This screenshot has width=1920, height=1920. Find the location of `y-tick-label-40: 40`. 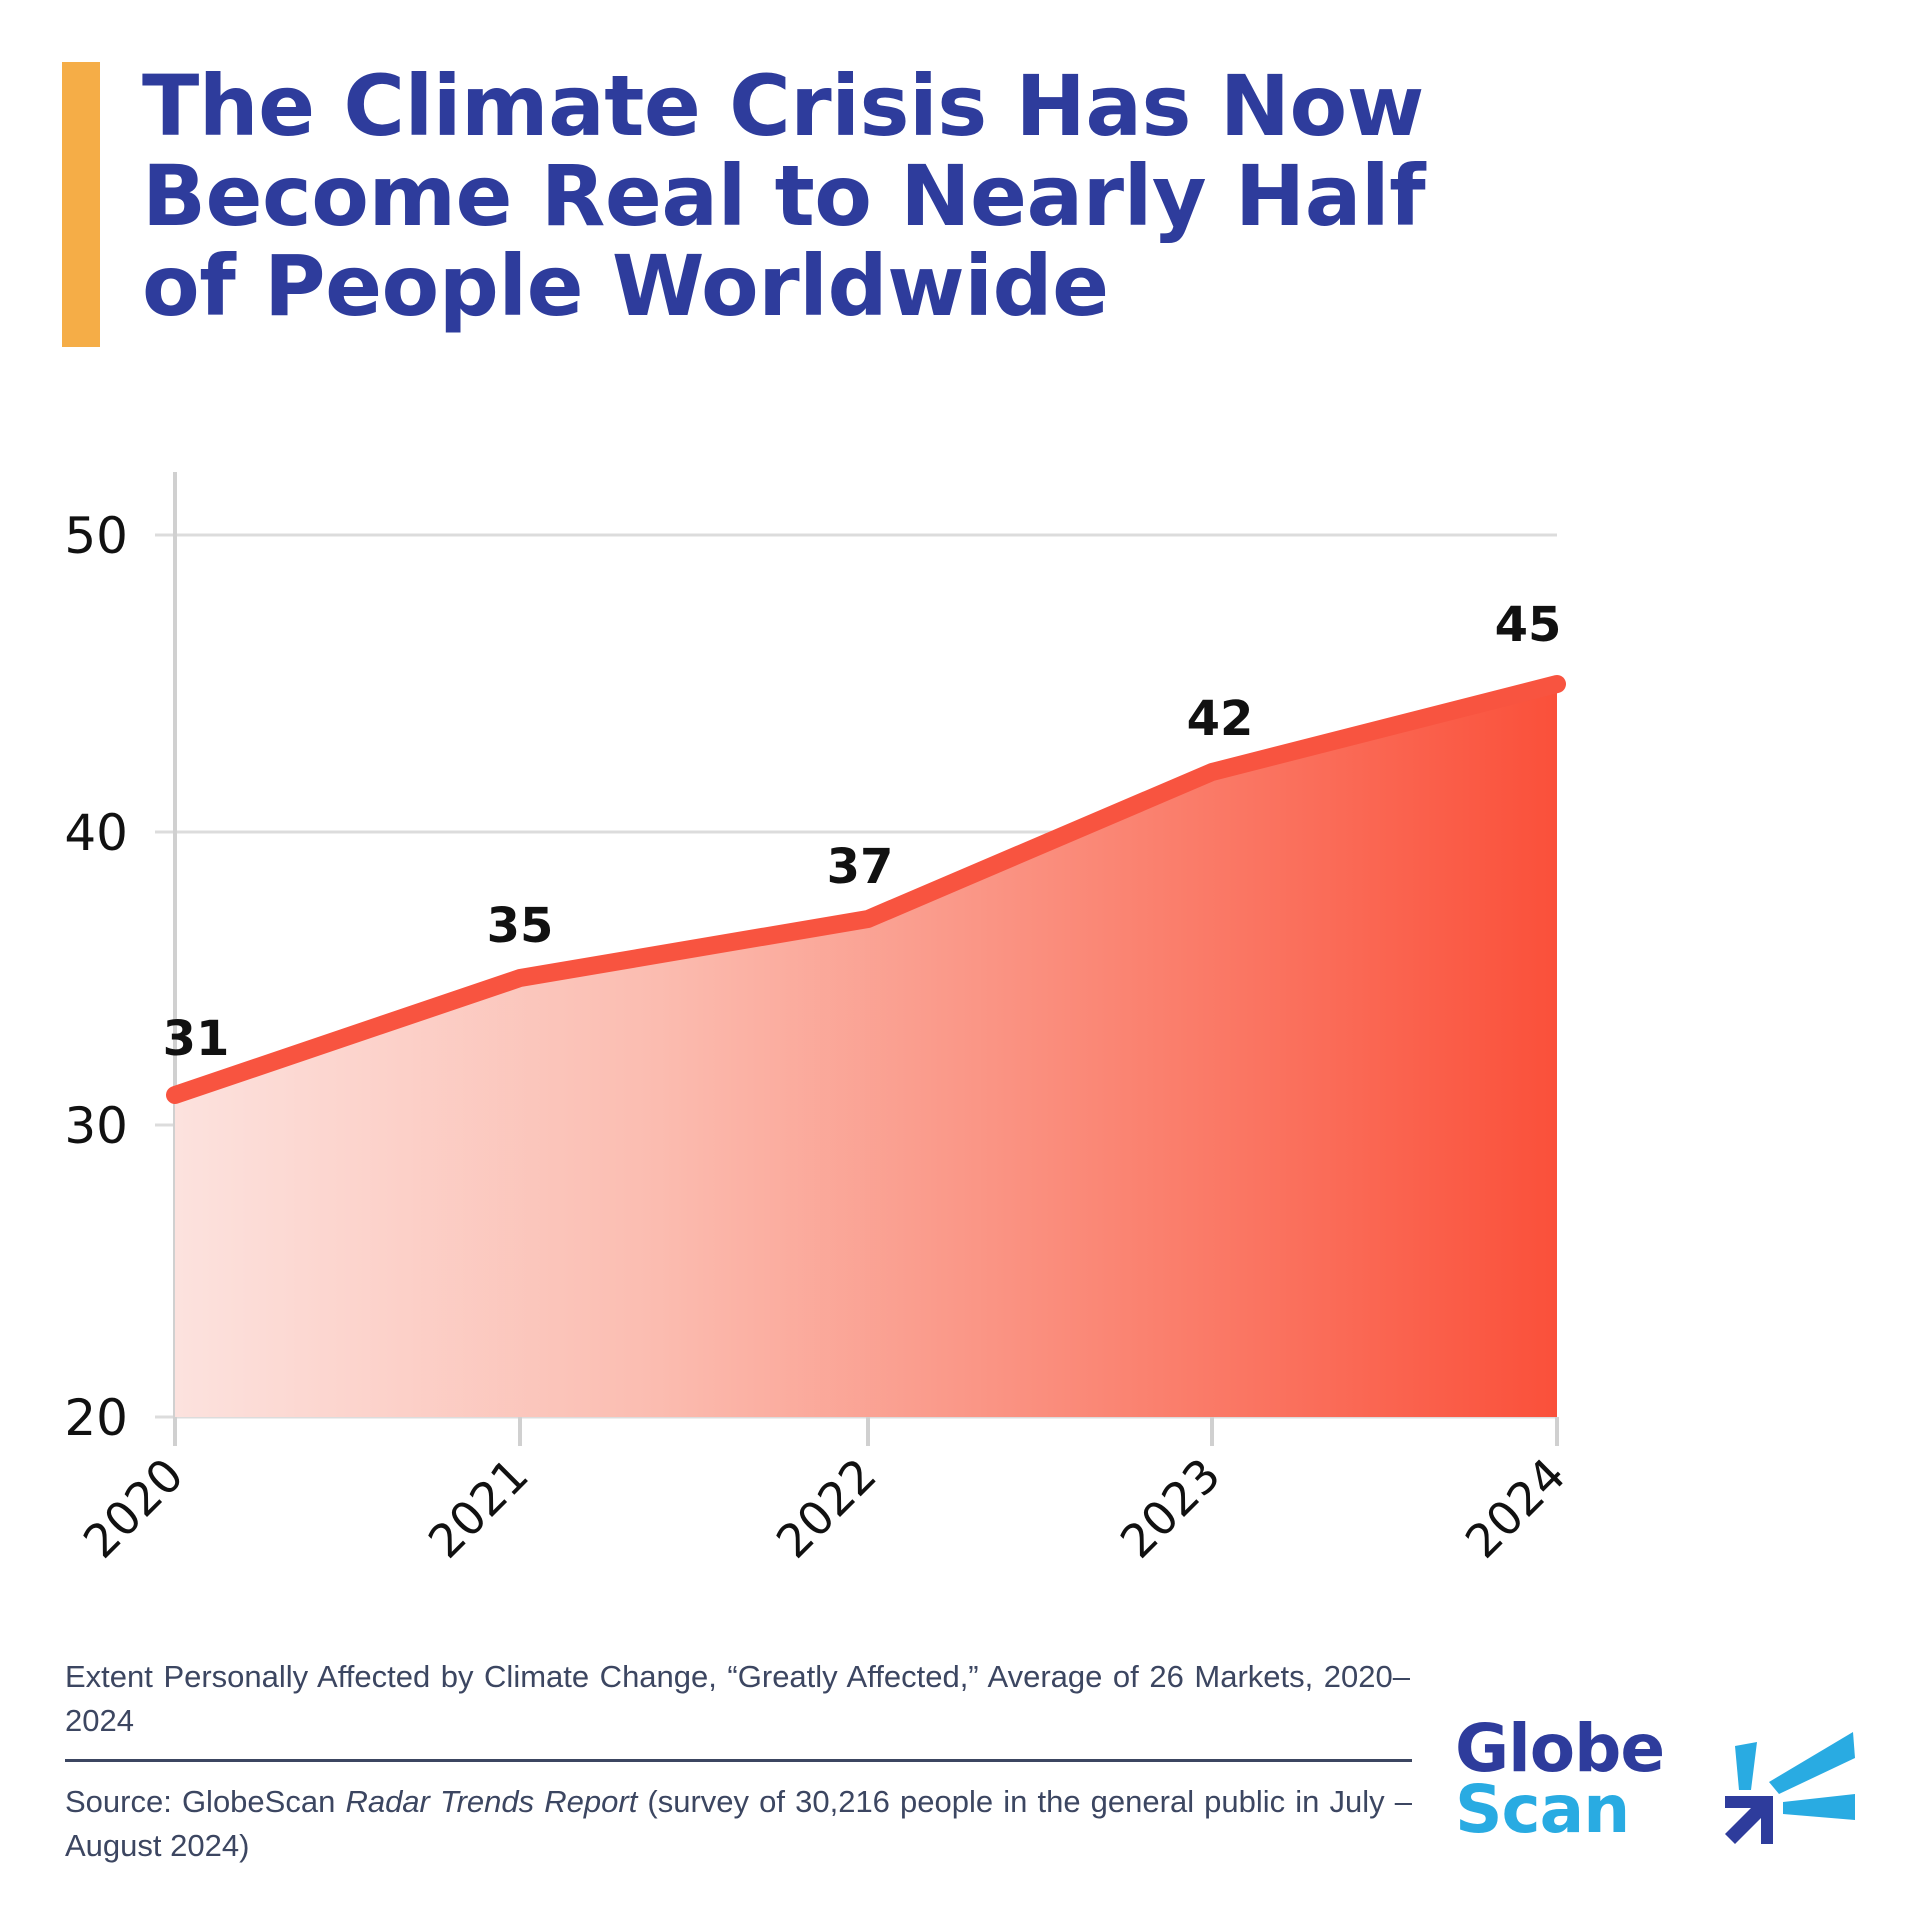

y-tick-label-40: 40 is located at coordinates (96, 833).